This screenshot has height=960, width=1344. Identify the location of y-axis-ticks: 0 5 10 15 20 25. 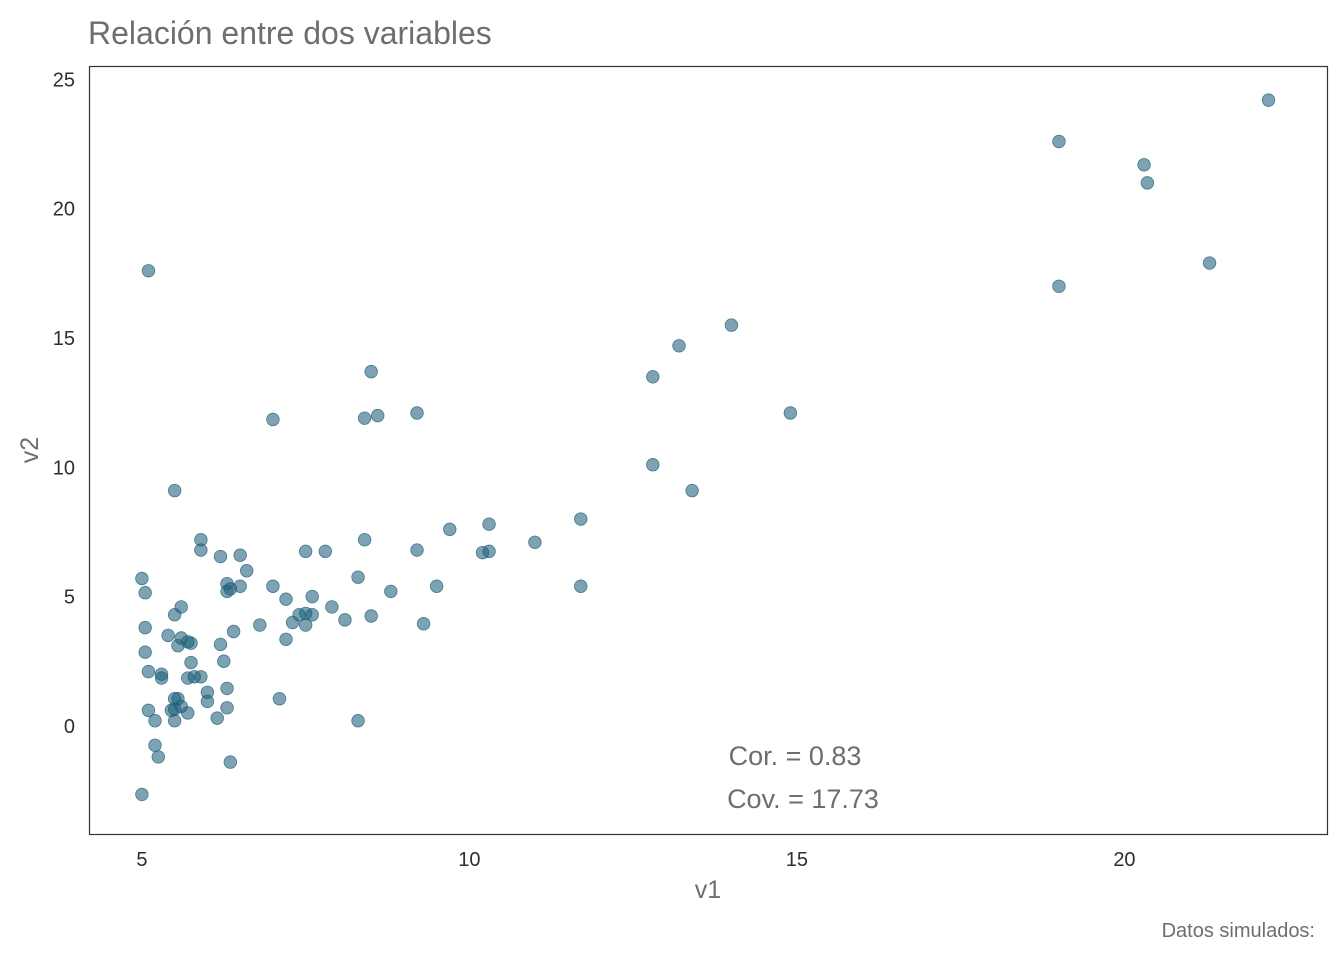
(64, 403).